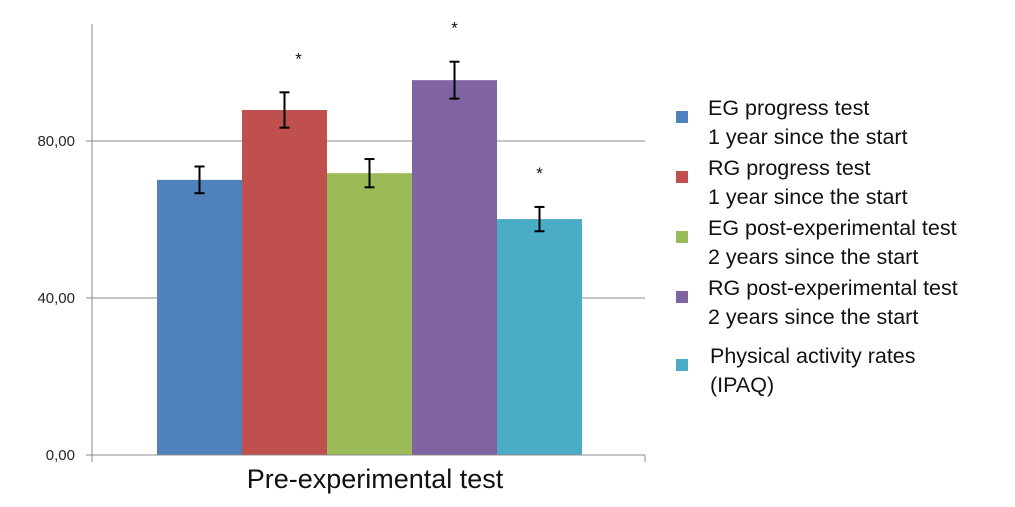 The width and height of the screenshot is (1015, 507). What do you see at coordinates (808, 182) in the screenshot?
I see `legend-label: RG progress test 1 year since the start` at bounding box center [808, 182].